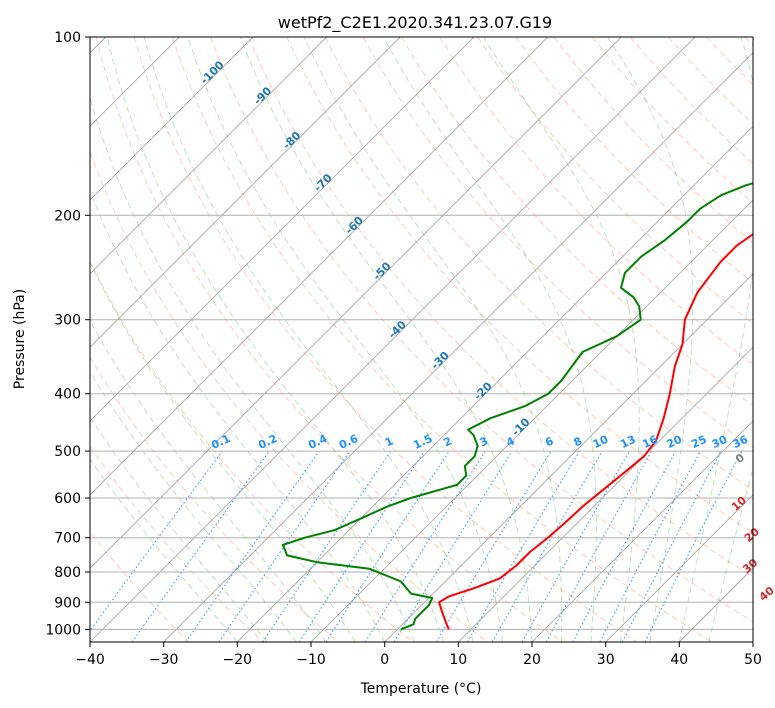 The height and width of the screenshot is (708, 775). Describe the element at coordinates (67, 216) in the screenshot. I see `y-tick-label: 200` at that location.